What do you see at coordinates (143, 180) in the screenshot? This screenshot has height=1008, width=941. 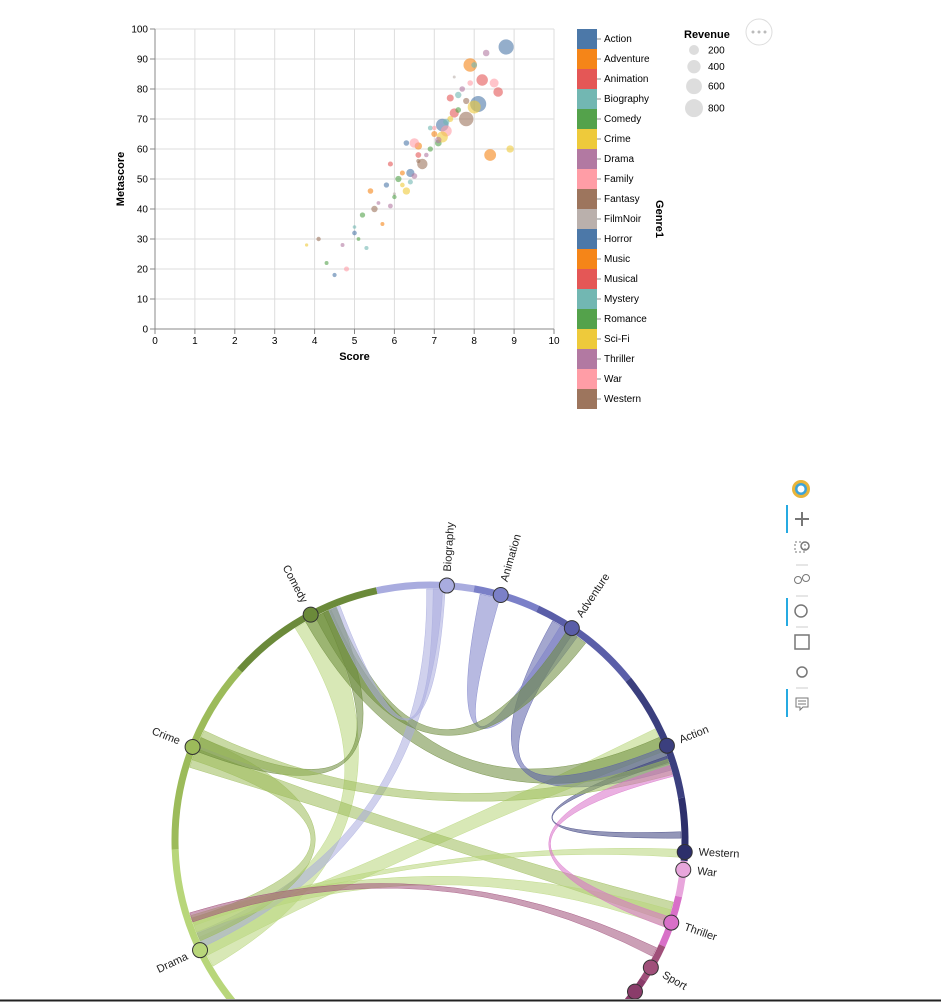 I see `y-tick-label: 50` at bounding box center [143, 180].